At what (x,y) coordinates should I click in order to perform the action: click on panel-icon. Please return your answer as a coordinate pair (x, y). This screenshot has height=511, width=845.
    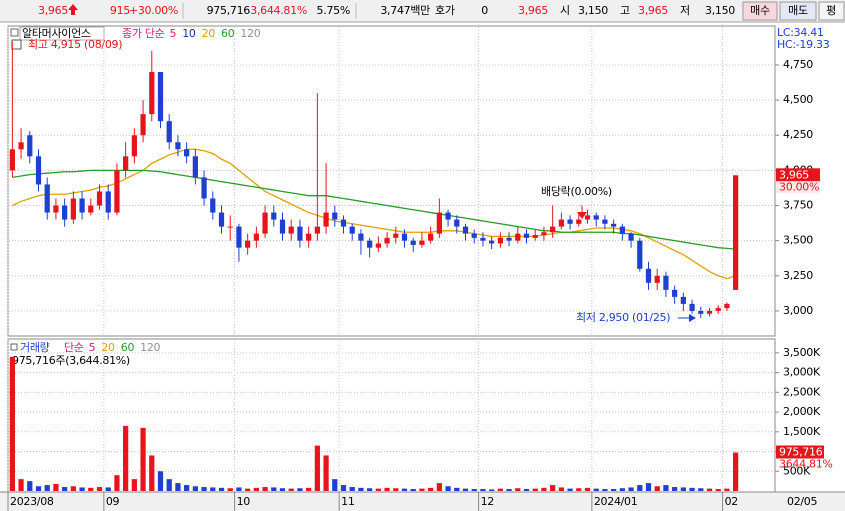
    Looking at the image, I should click on (14, 32).